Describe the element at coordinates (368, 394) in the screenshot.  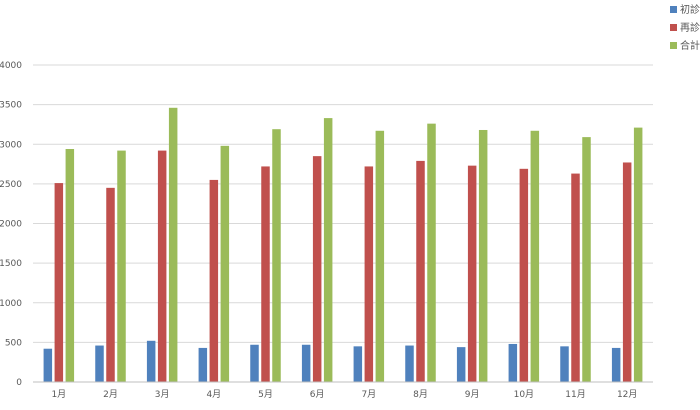
I see `x-tick-label: 7月` at that location.